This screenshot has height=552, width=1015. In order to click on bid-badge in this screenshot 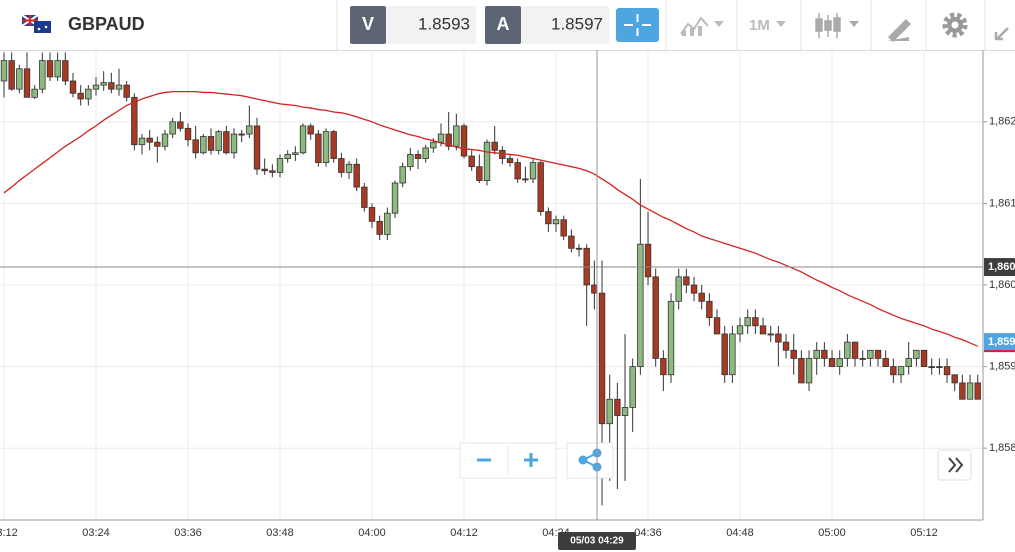, I will do `click(368, 25)`.